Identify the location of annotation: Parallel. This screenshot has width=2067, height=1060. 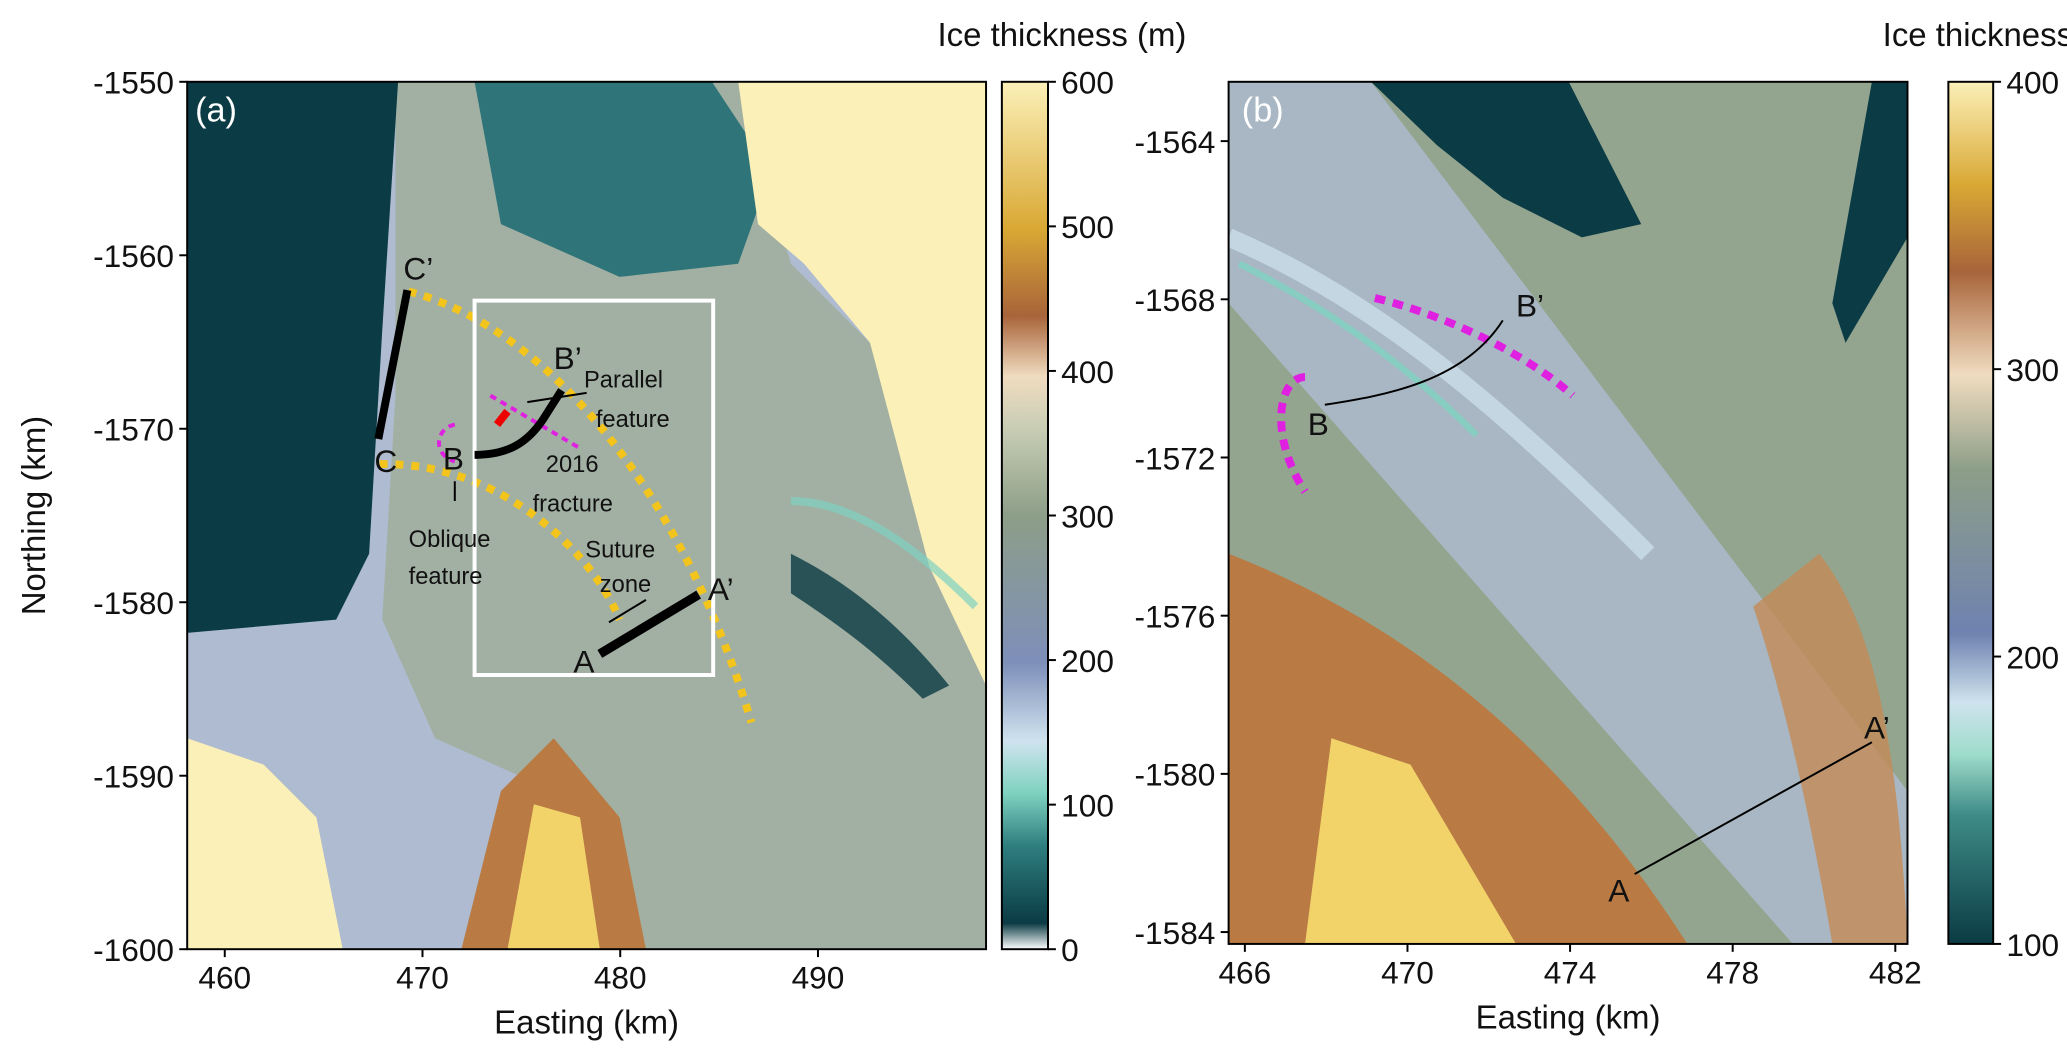
(623, 381).